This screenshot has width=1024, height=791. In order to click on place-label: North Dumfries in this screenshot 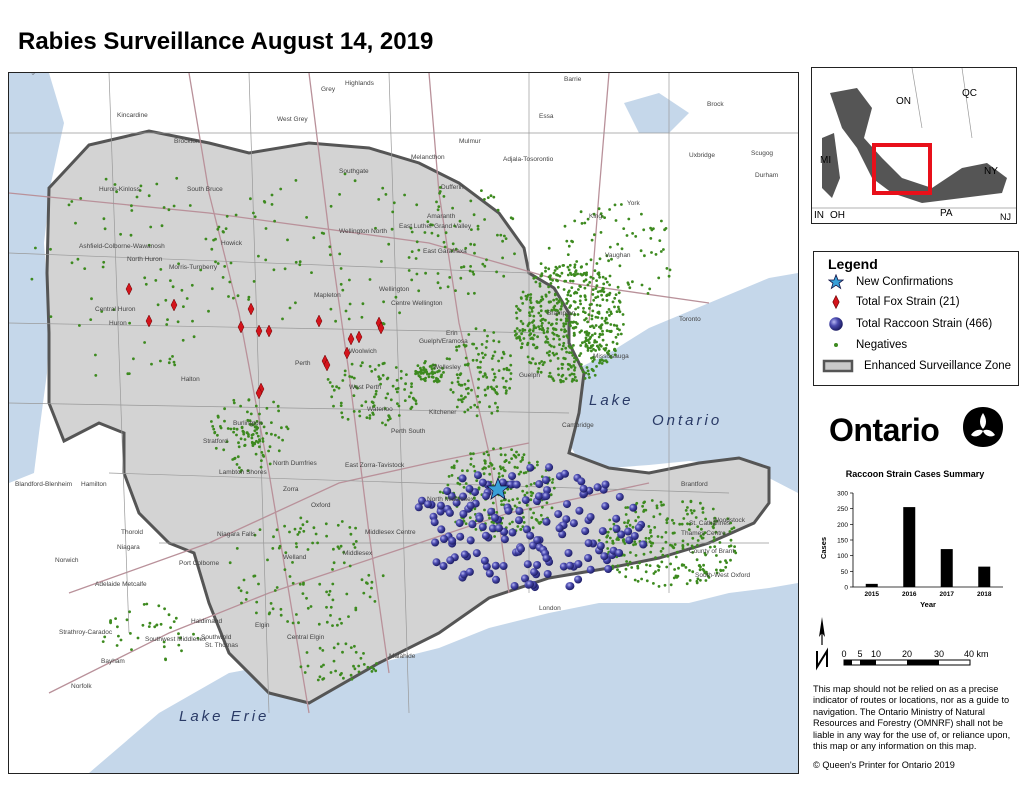, I will do `click(295, 463)`.